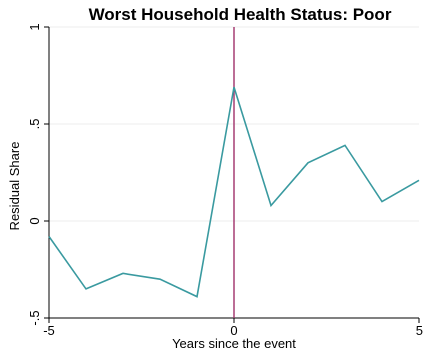 Image resolution: width=424 pixels, height=352 pixels. What do you see at coordinates (34, 317) in the screenshot?
I see `y-tick-label-0: -.5` at bounding box center [34, 317].